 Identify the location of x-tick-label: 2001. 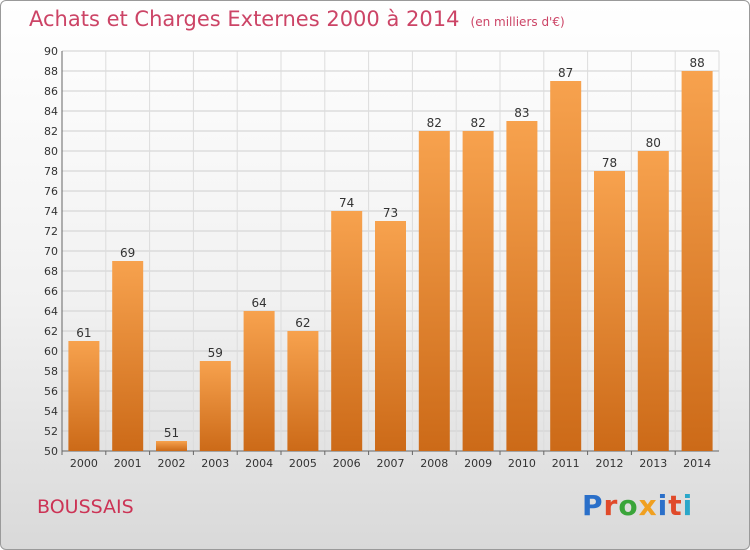
(128, 463).